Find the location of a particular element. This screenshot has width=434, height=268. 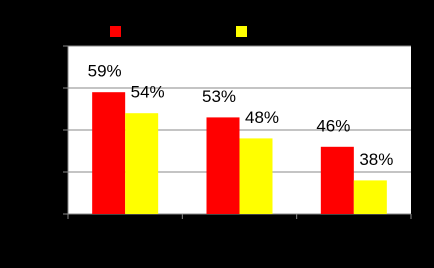

value-label: 54% is located at coordinates (148, 92).